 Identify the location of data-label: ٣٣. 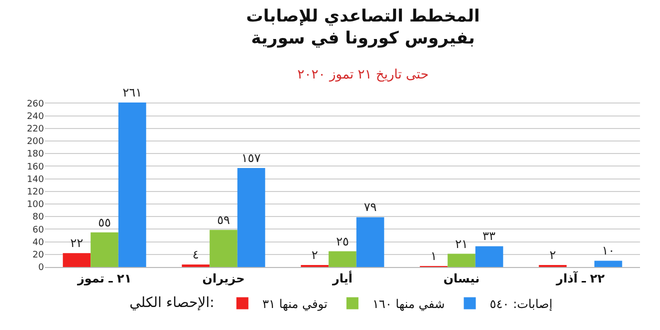
(489, 236).